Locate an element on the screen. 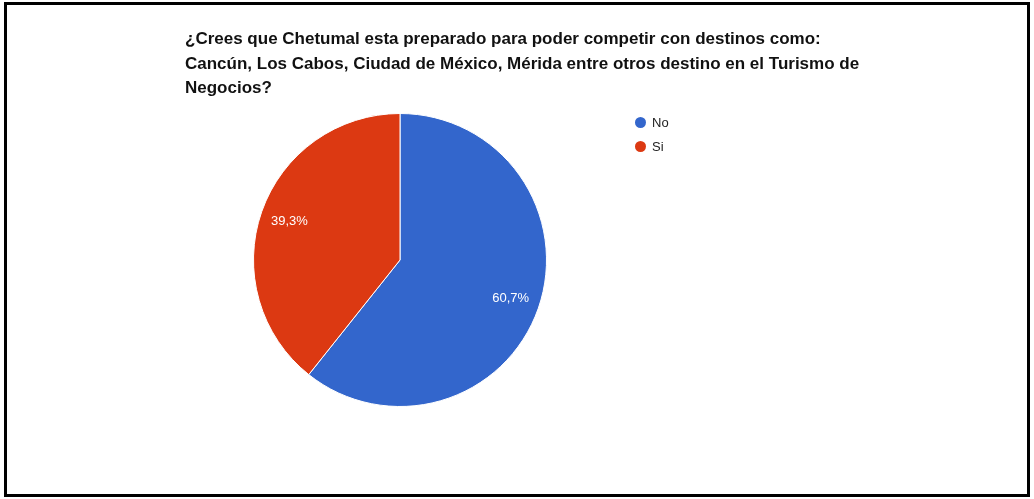 The width and height of the screenshot is (1034, 499). data-label: 60,7% is located at coordinates (511, 298).